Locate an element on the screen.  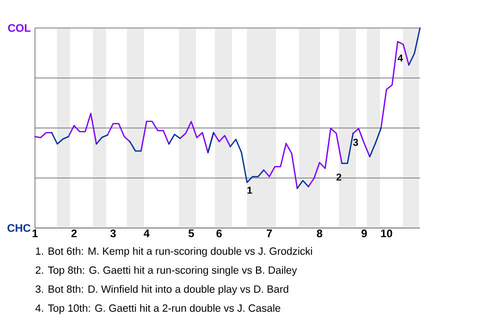
annotation: 1 is located at coordinates (249, 190).